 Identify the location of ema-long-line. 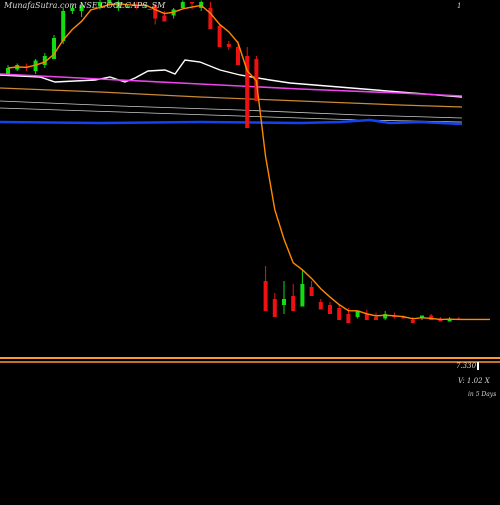
(231, 97).